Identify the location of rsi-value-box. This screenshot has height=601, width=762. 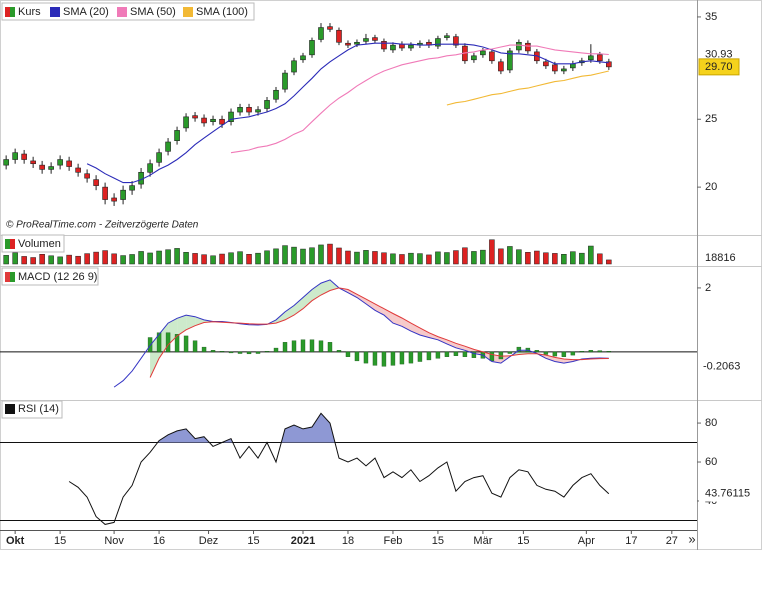
(728, 493).